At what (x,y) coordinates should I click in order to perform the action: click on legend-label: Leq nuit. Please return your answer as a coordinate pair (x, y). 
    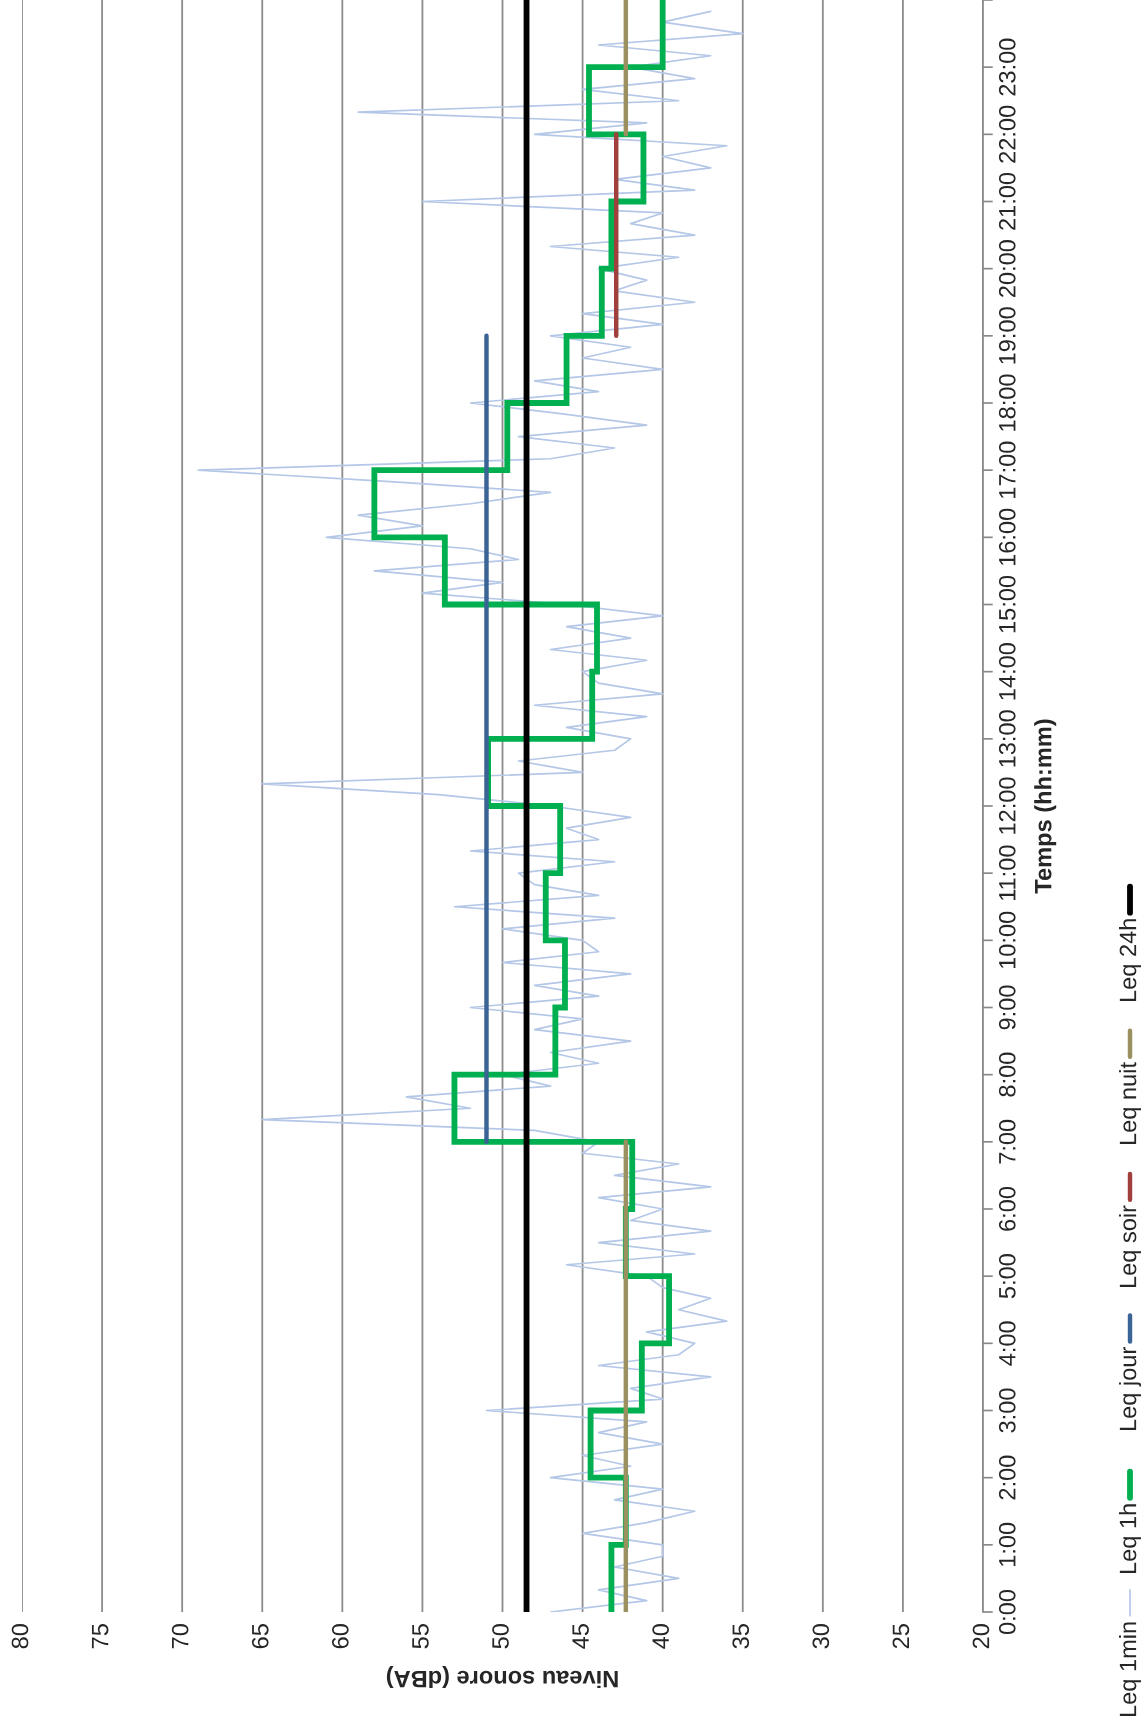
    Looking at the image, I should click on (1130, 1103).